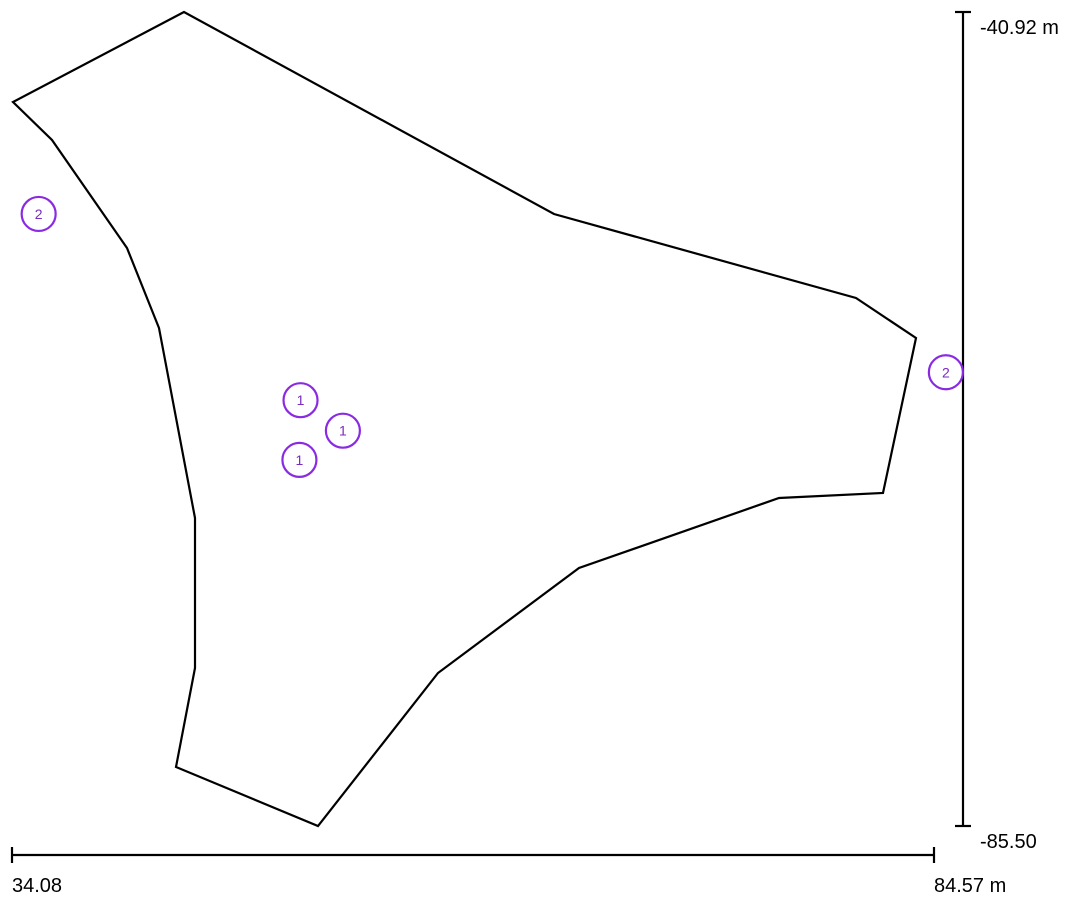 Image resolution: width=1076 pixels, height=897 pixels. Describe the element at coordinates (508, 872) in the screenshot. I see `horizontal-scale-bar: 34.08 84.57 m` at that location.